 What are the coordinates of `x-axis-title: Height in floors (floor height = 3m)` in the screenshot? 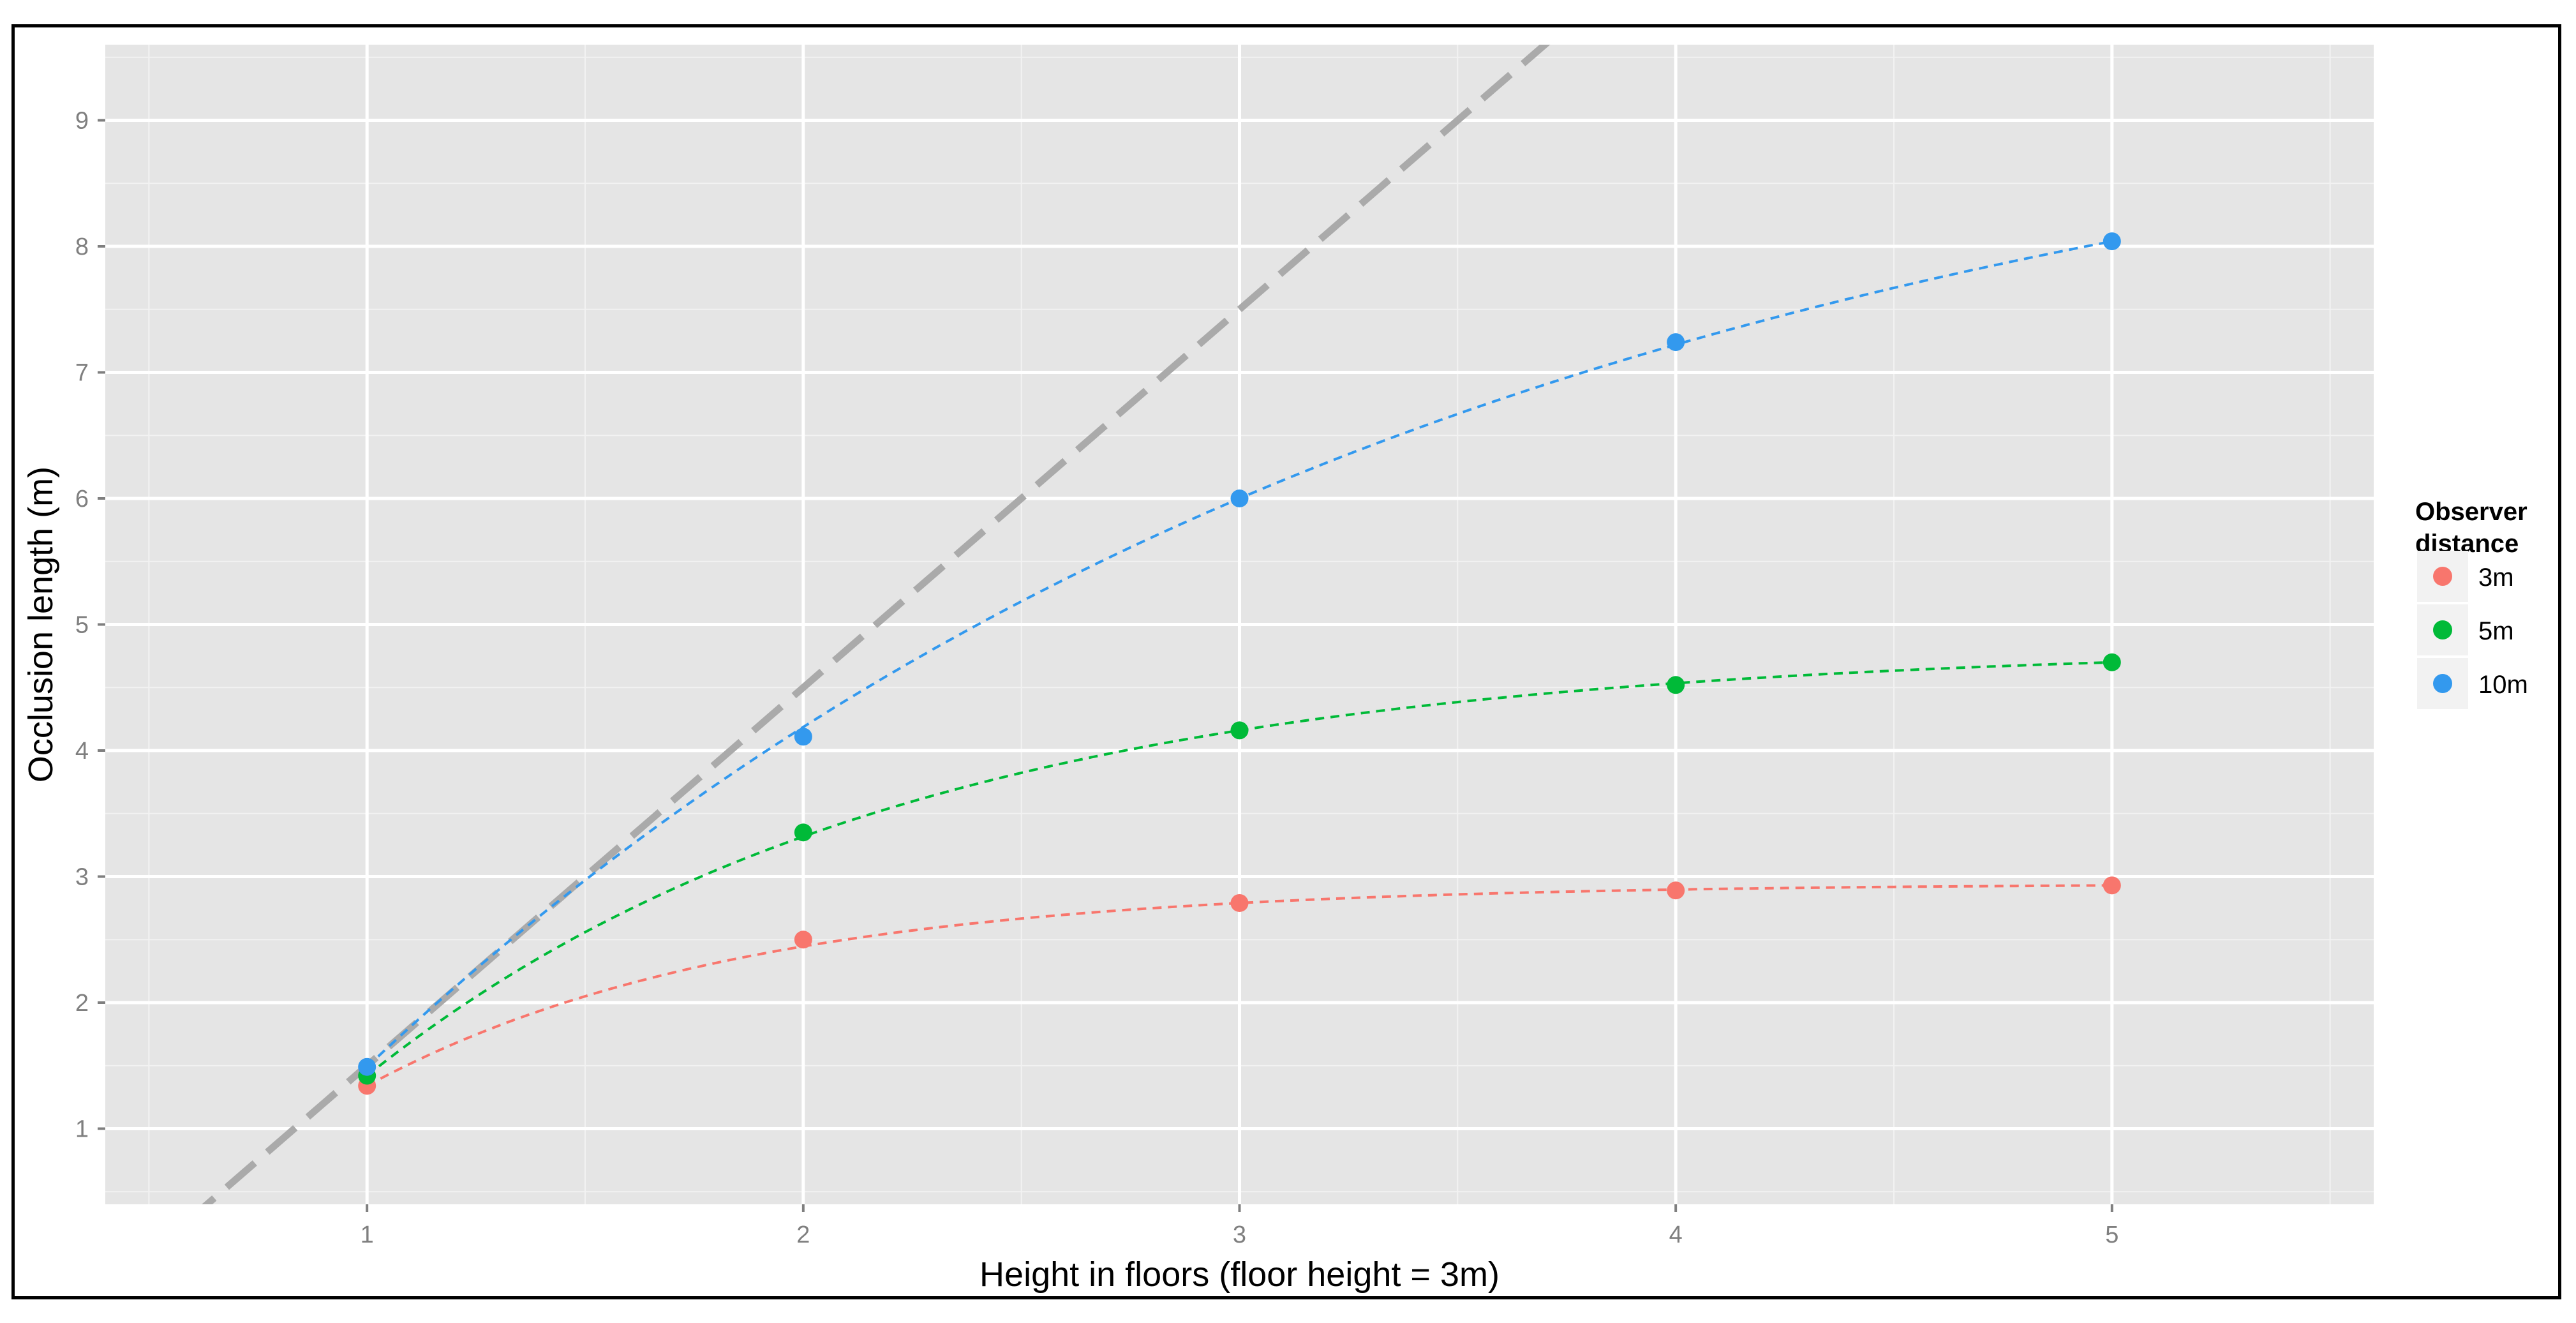 It's located at (1239, 1274).